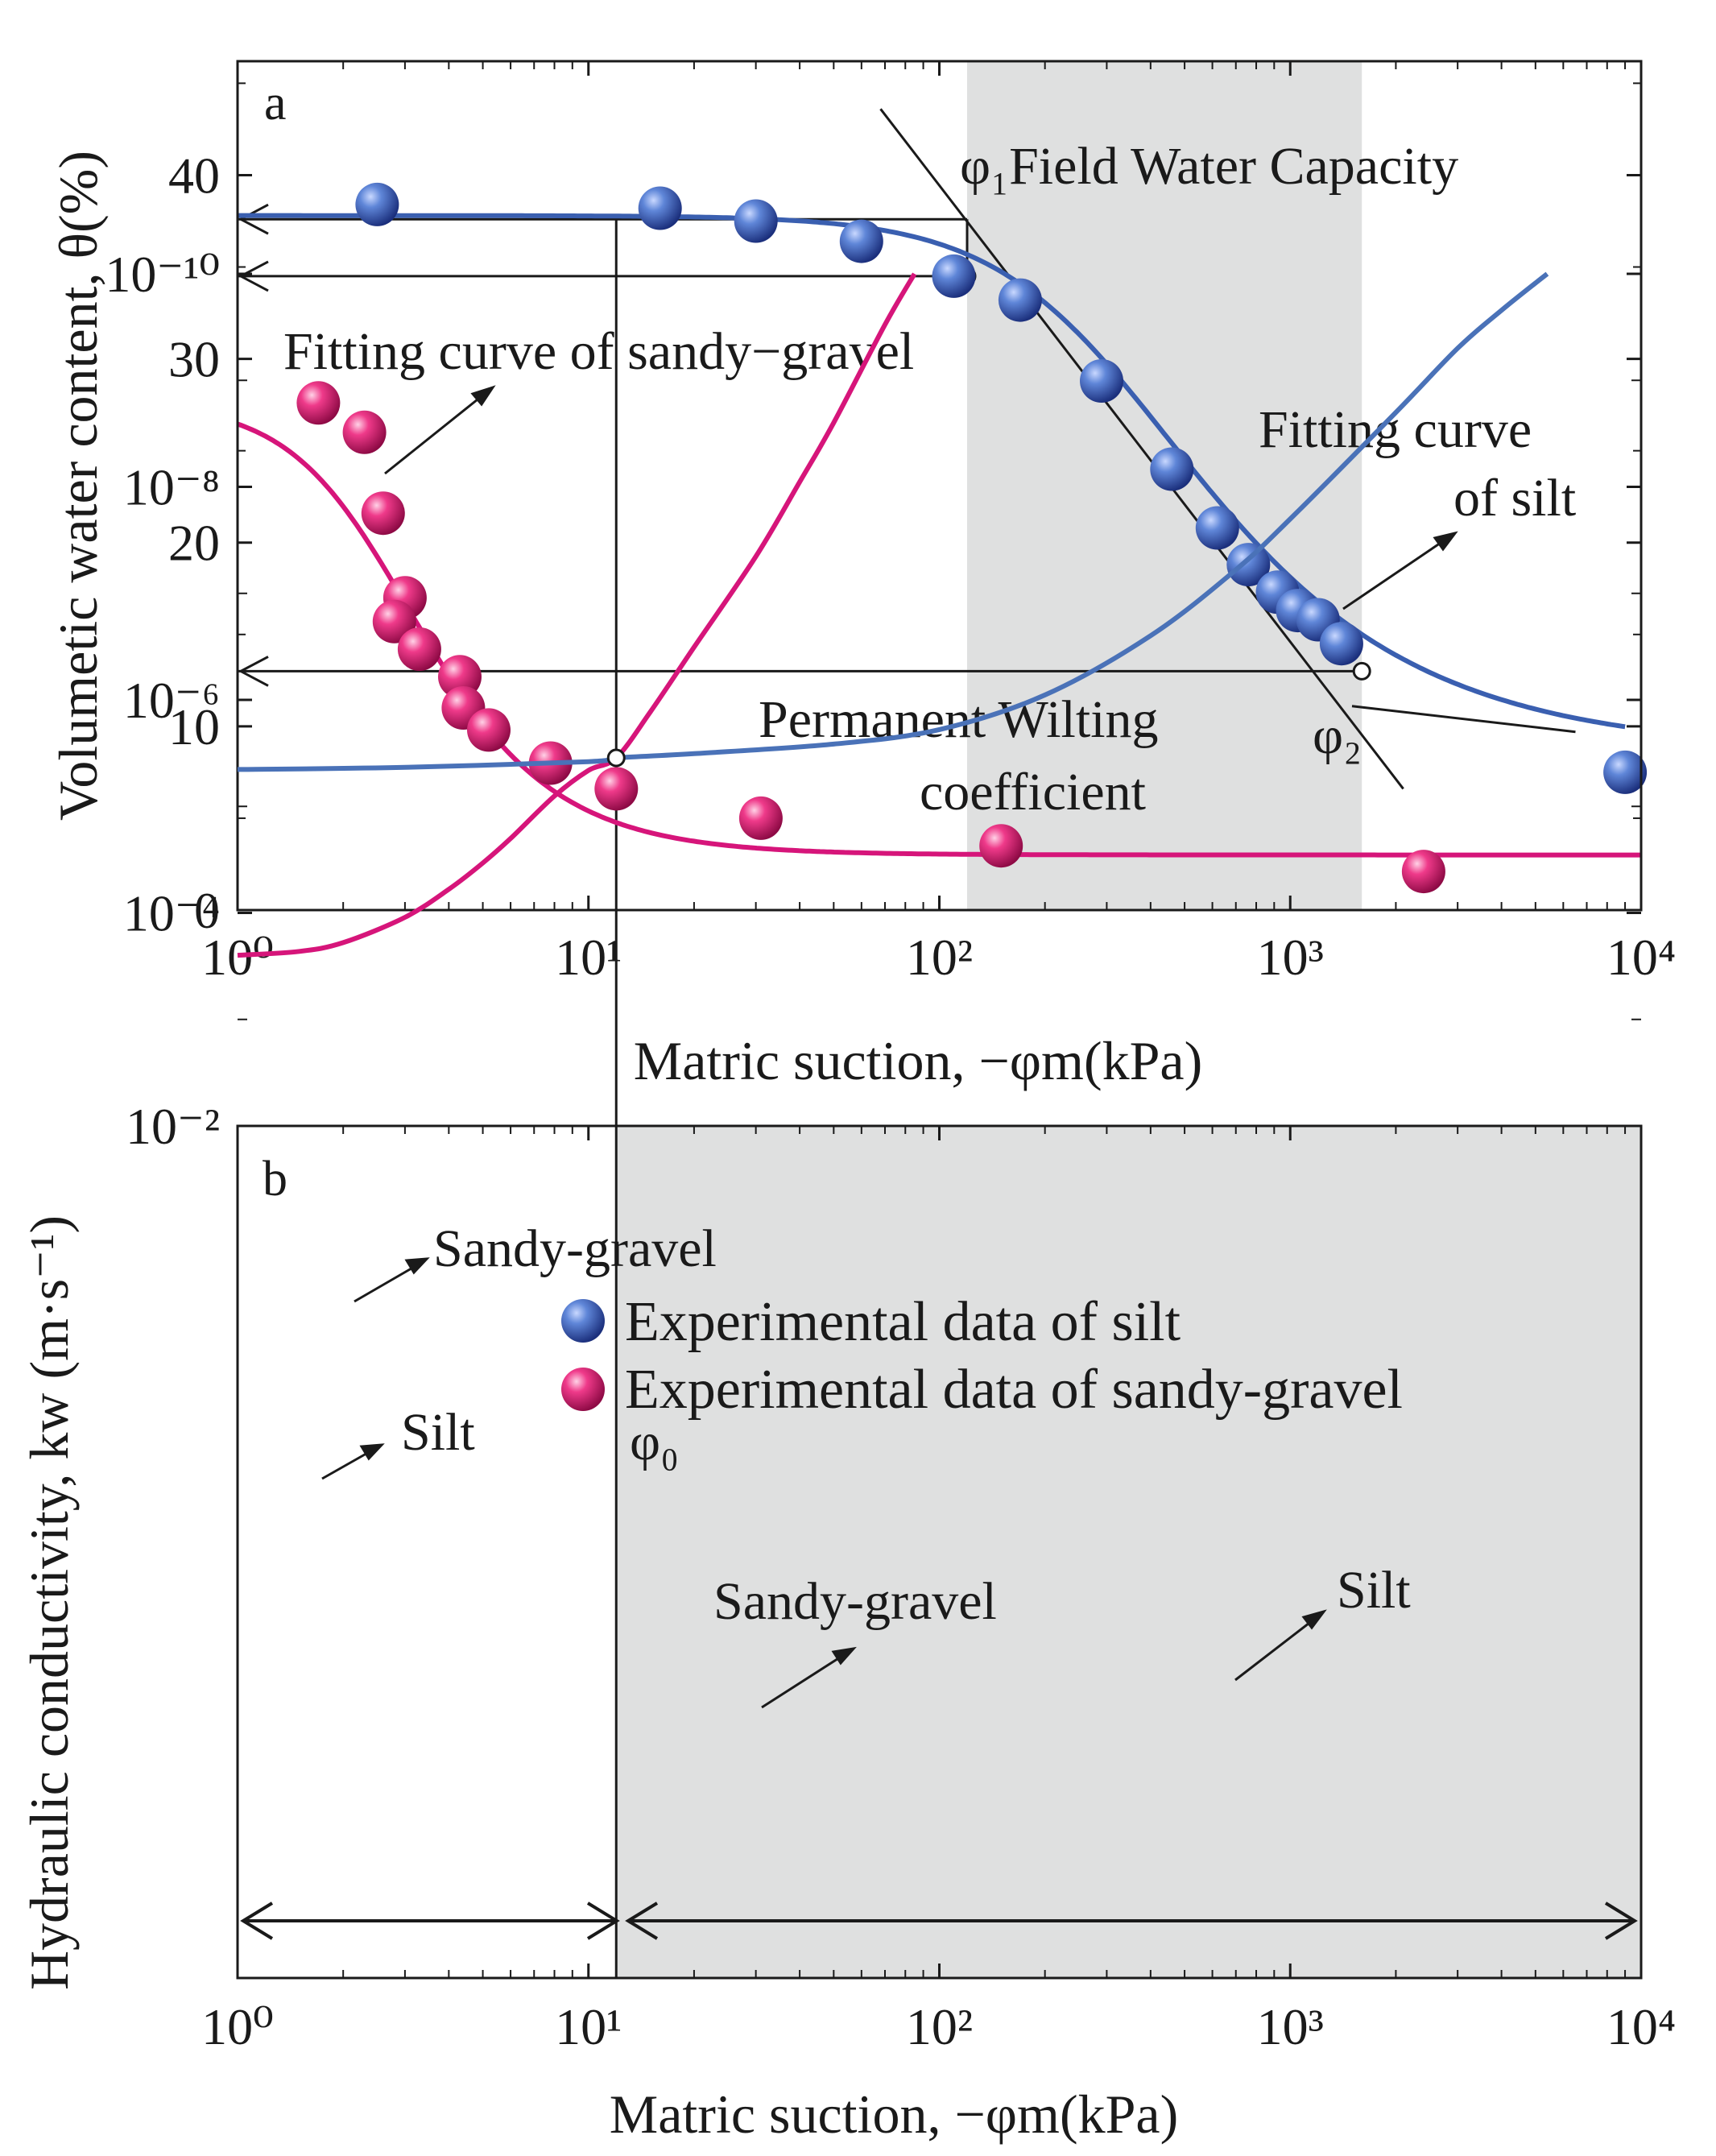 This screenshot has width=1716, height=2156. I want to click on panel-a-annotation-arrows, so click(921, 498).